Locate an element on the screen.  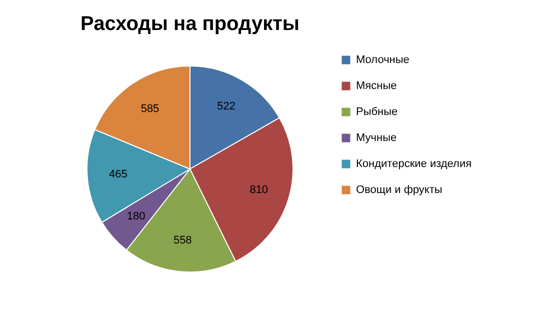
data-label: 522 is located at coordinates (226, 106).